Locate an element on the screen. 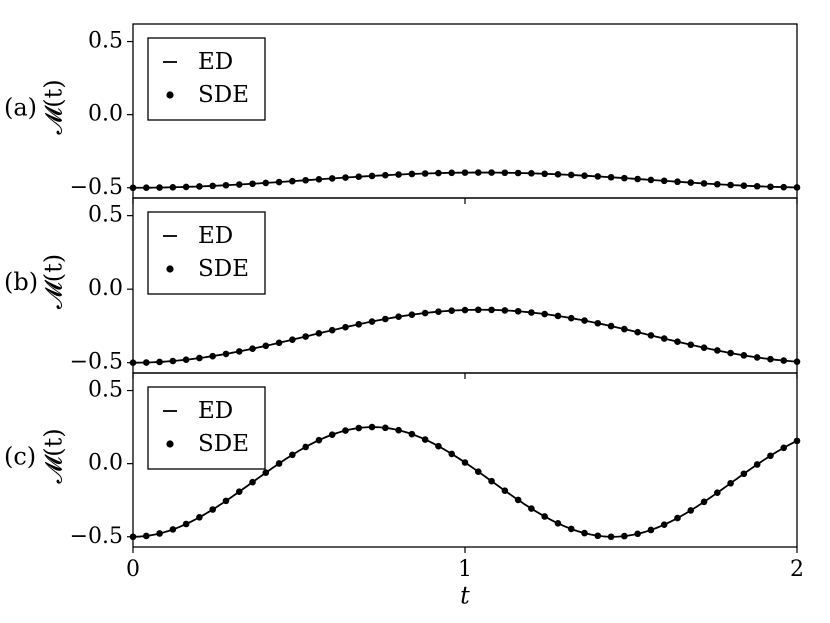 This screenshot has height=623, width=830. x-tick-label: 0 is located at coordinates (133, 569).